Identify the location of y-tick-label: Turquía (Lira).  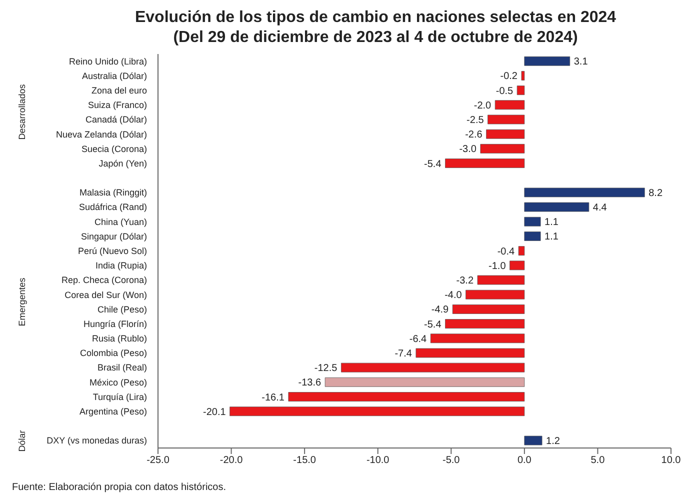
(119, 397).